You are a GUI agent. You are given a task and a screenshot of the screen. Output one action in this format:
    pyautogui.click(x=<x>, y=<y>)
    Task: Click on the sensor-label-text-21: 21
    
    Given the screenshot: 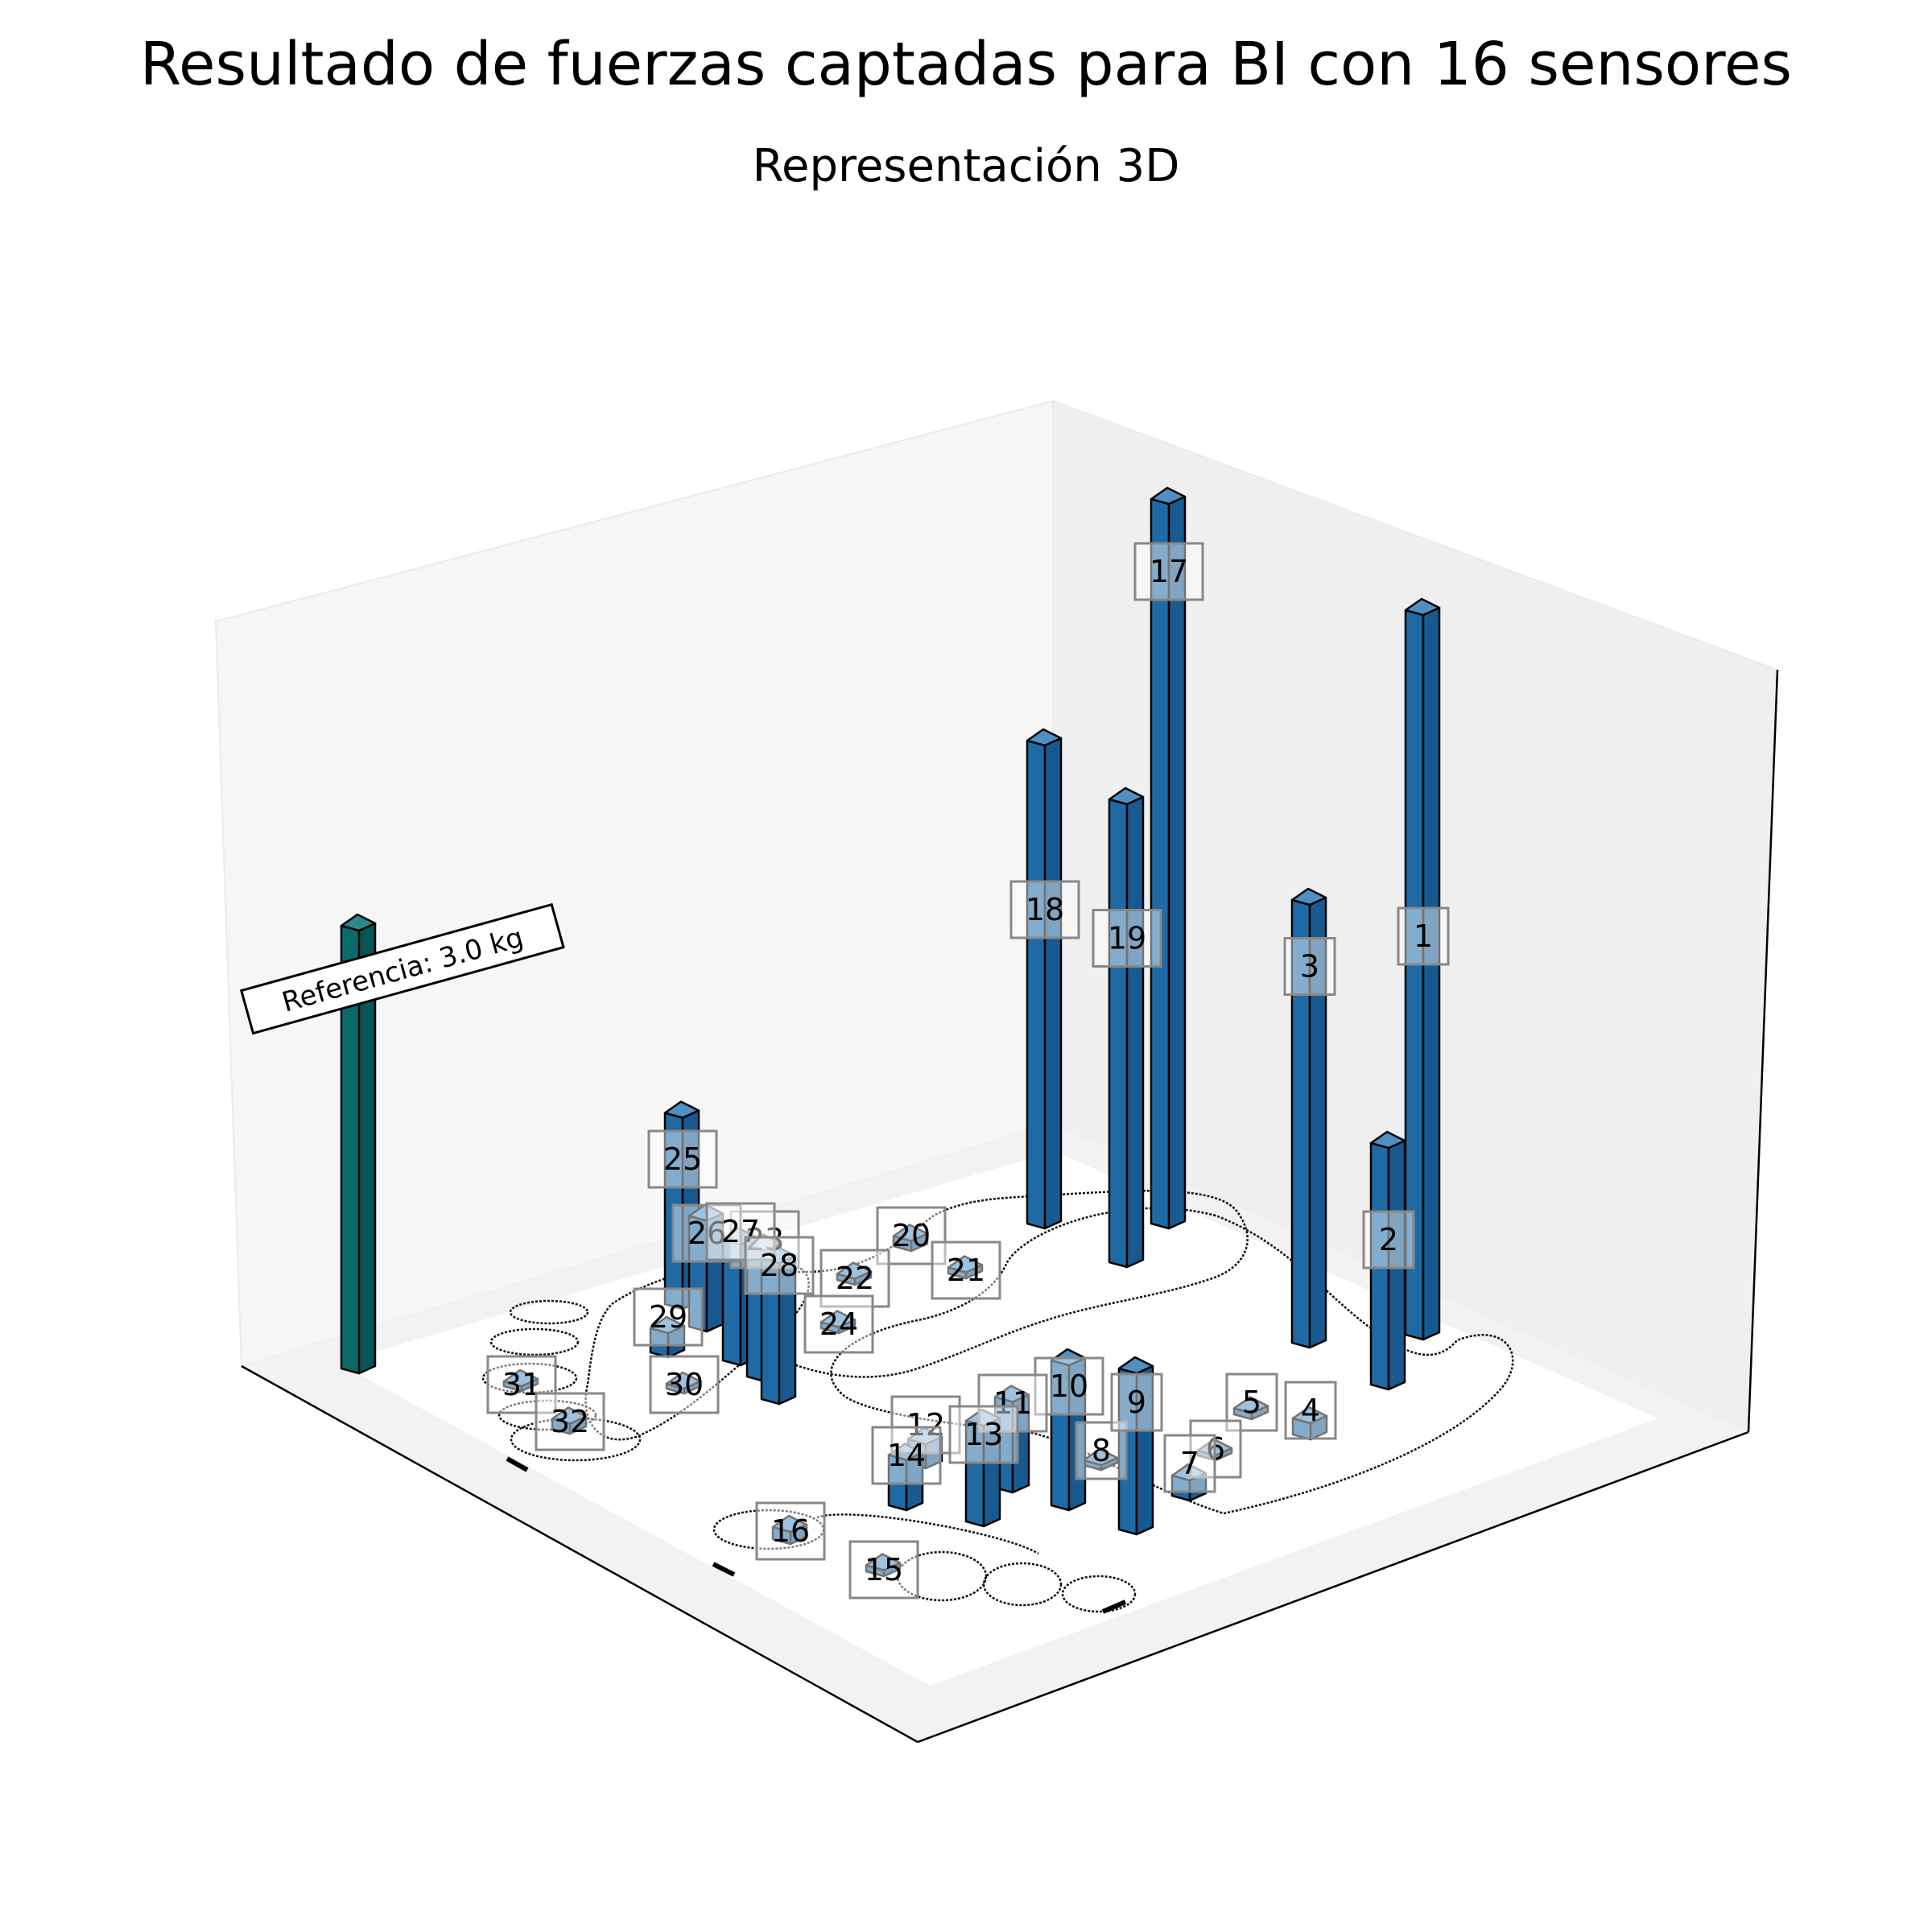 What is the action you would take?
    pyautogui.click(x=966, y=1270)
    